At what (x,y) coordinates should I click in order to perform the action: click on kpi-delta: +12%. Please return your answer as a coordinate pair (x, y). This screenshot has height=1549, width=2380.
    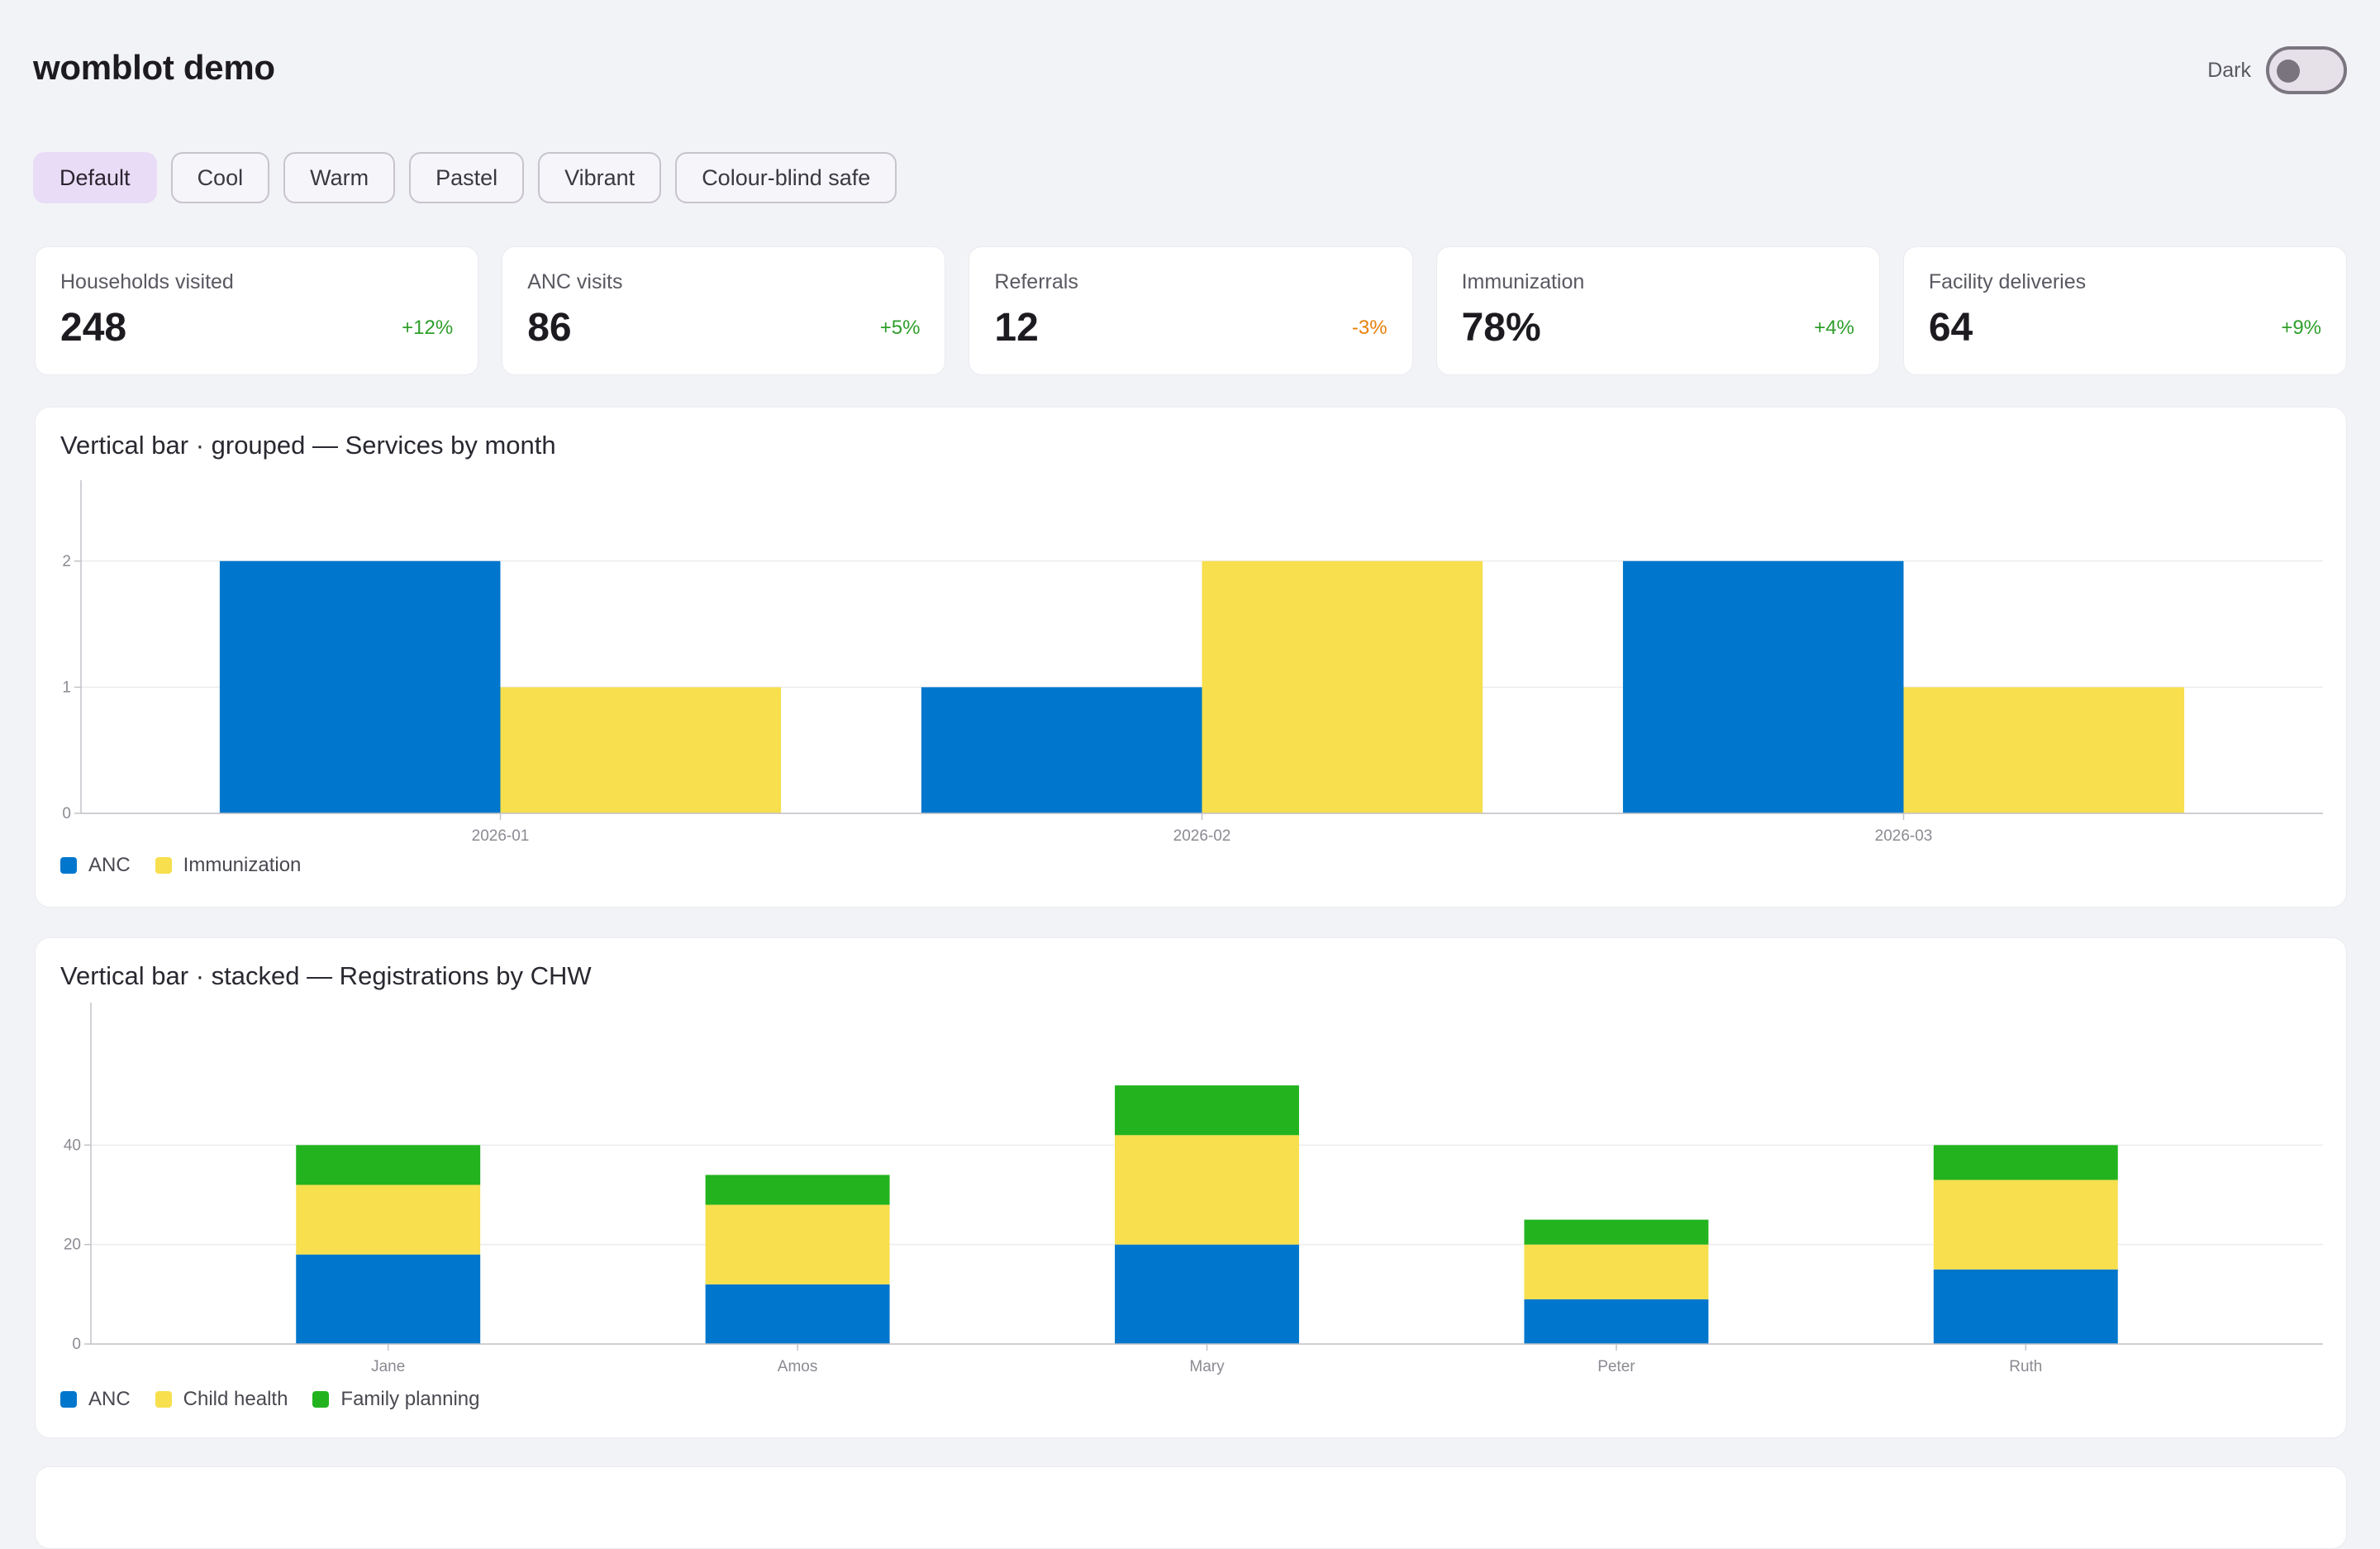
    Looking at the image, I should click on (428, 328).